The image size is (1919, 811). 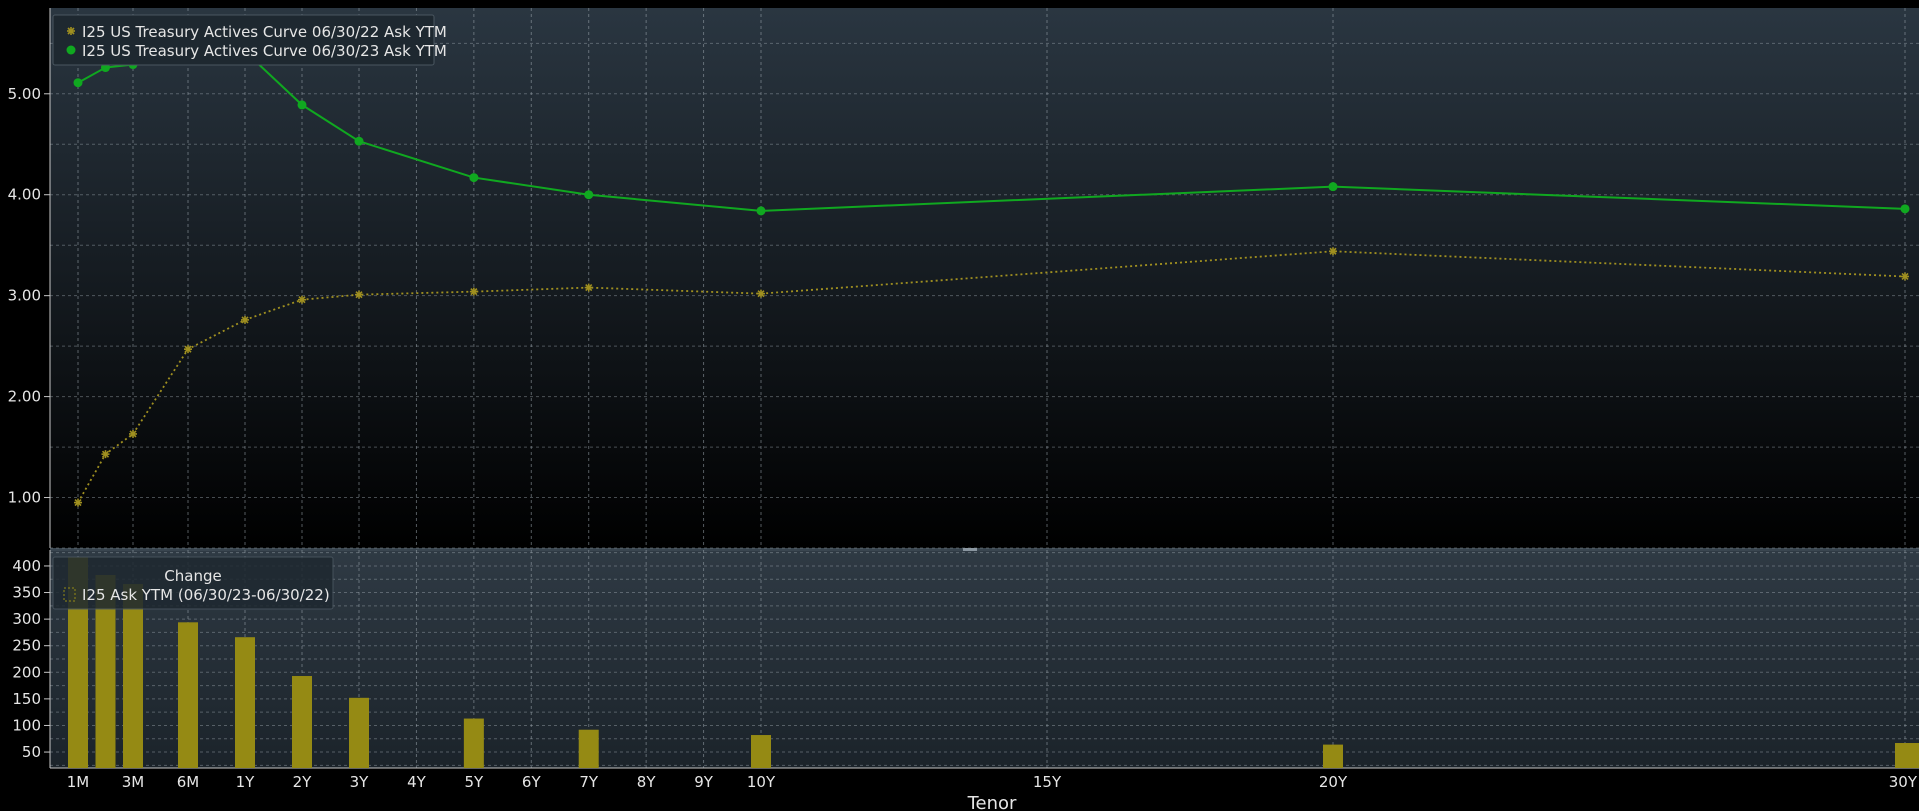 What do you see at coordinates (1905, 209) in the screenshot?
I see `curve-2023-point-30Y` at bounding box center [1905, 209].